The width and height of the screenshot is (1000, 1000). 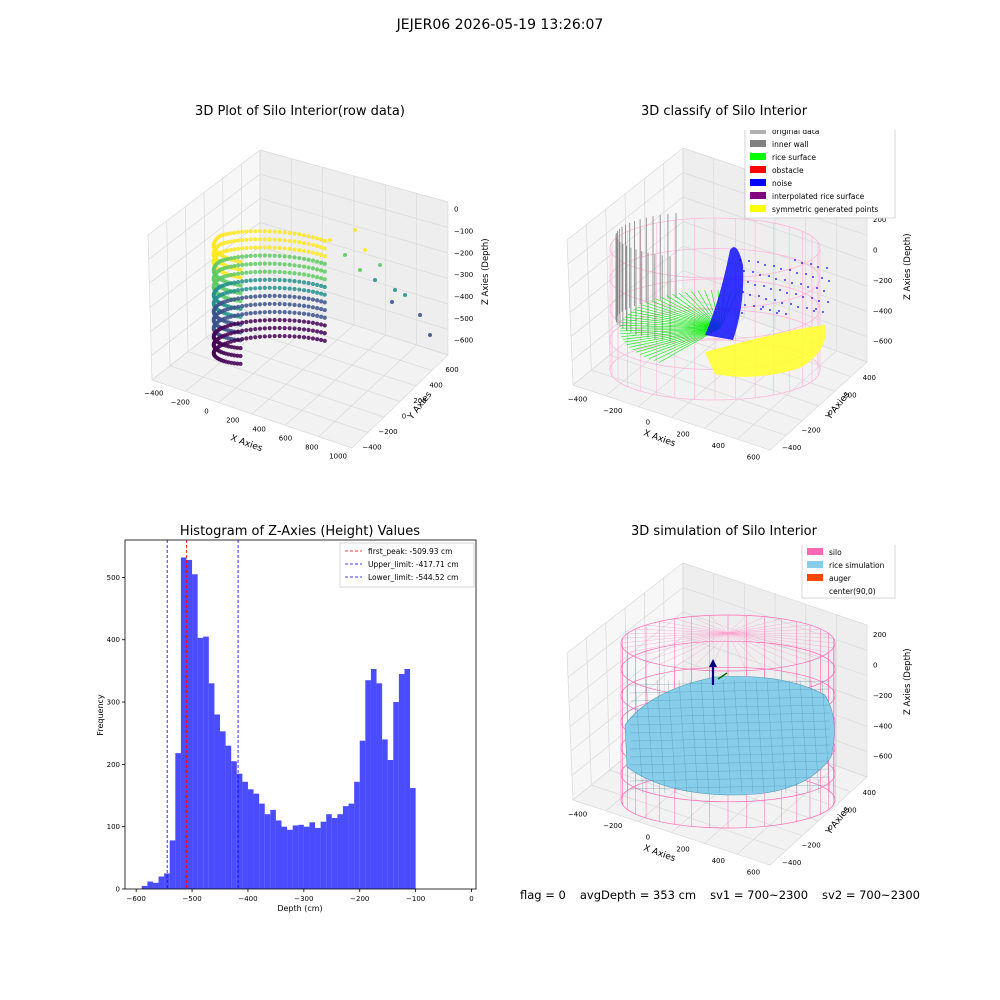 I want to click on z-tick-label: 0, so click(x=875, y=251).